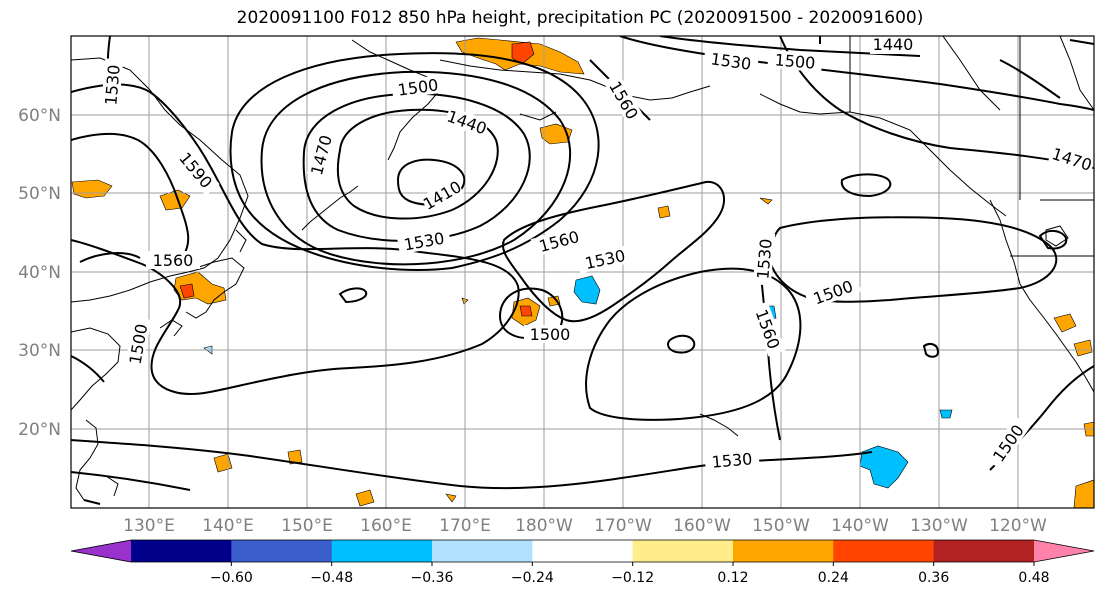 The image size is (1105, 601). Describe the element at coordinates (702, 526) in the screenshot. I see `lon-label: 160°W` at that location.